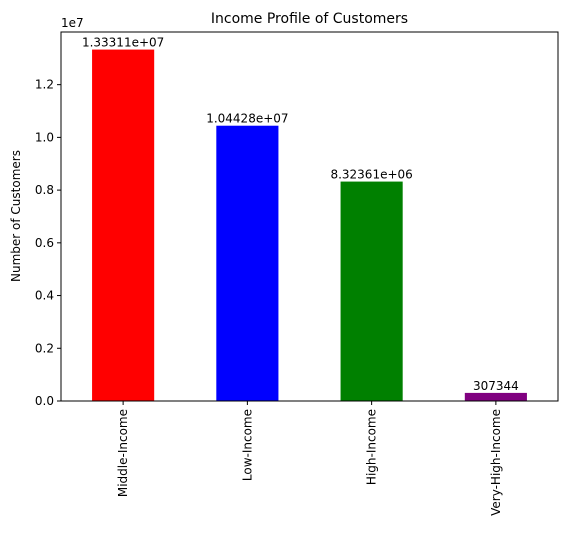  Describe the element at coordinates (372, 447) in the screenshot. I see `x-tick-label: High-Income` at that location.